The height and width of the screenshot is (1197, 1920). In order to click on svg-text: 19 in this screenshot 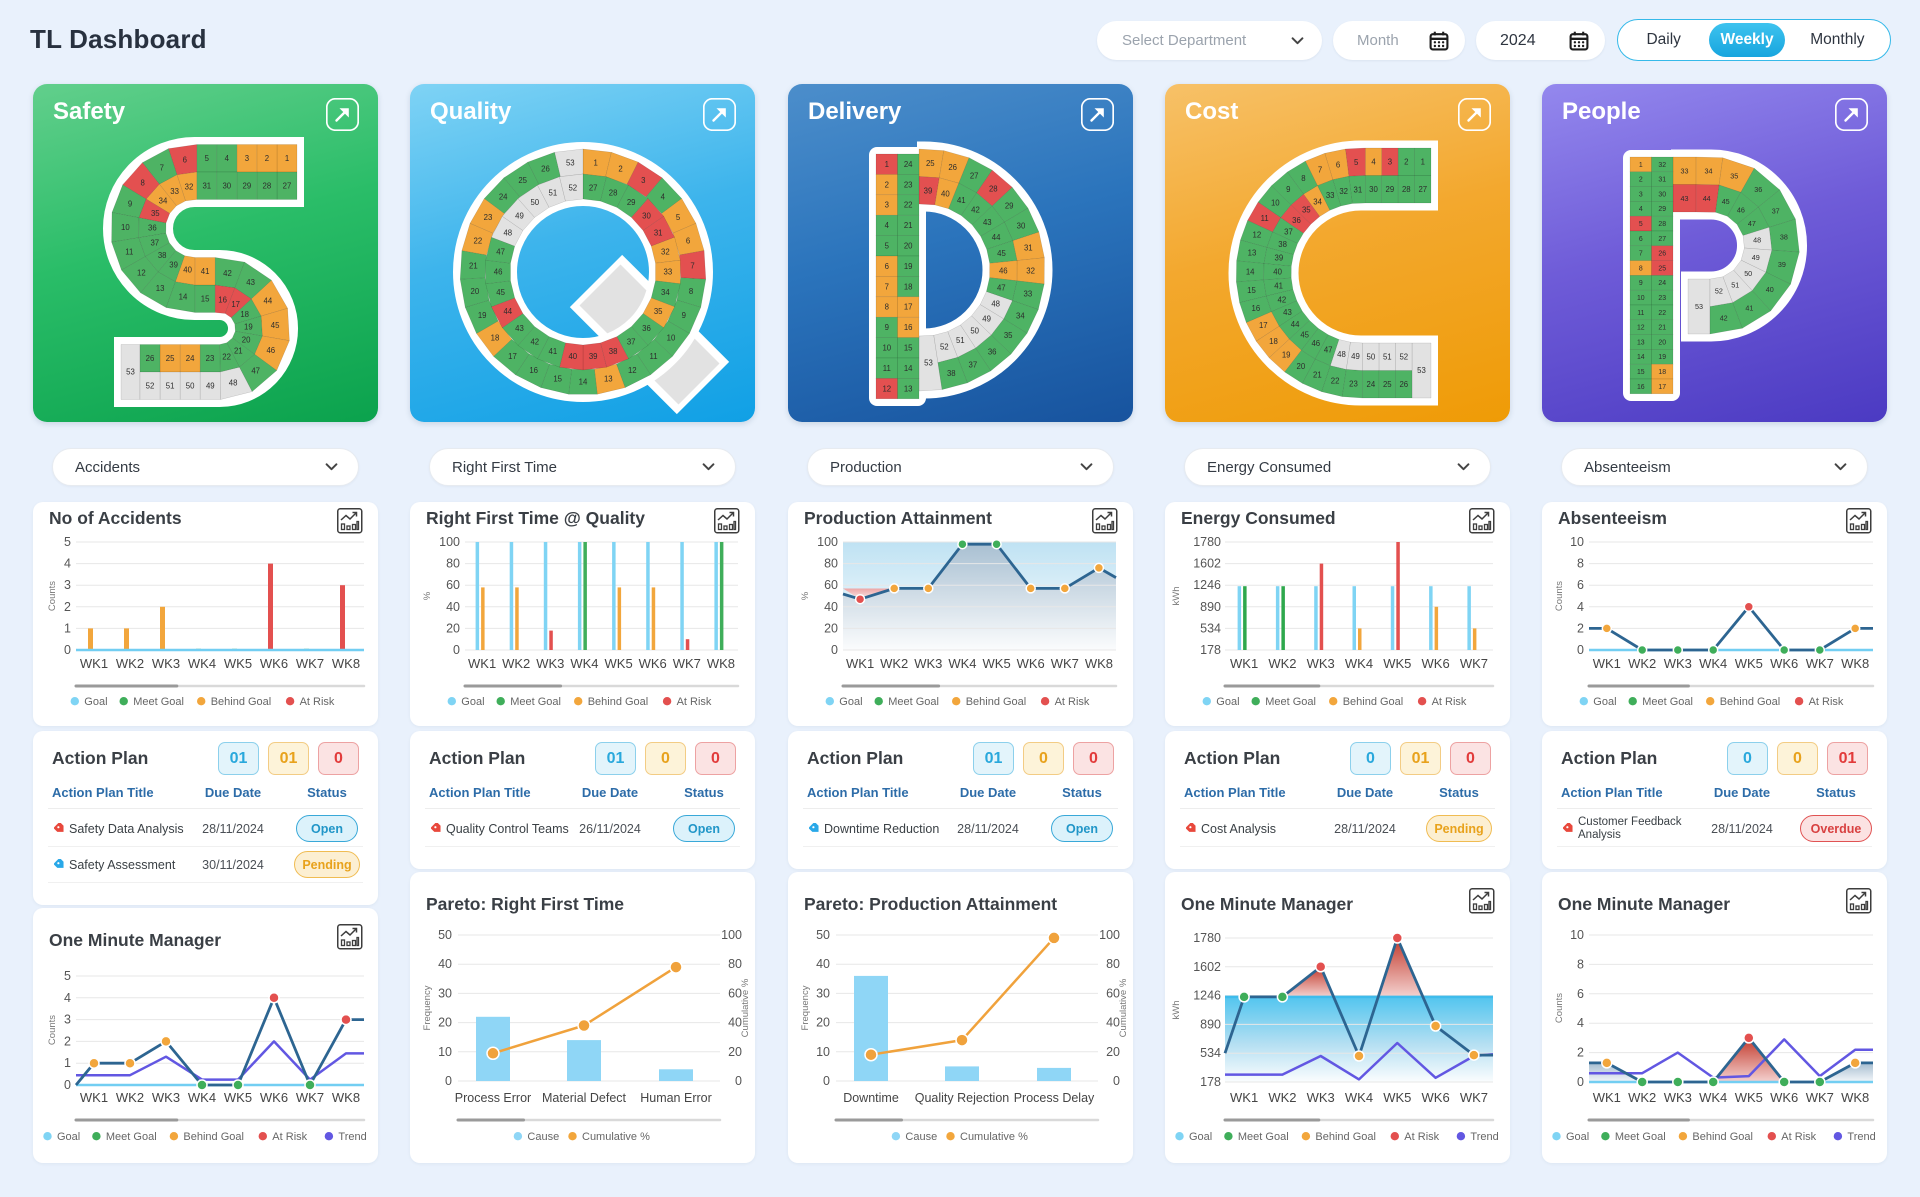, I will do `click(1286, 355)`.